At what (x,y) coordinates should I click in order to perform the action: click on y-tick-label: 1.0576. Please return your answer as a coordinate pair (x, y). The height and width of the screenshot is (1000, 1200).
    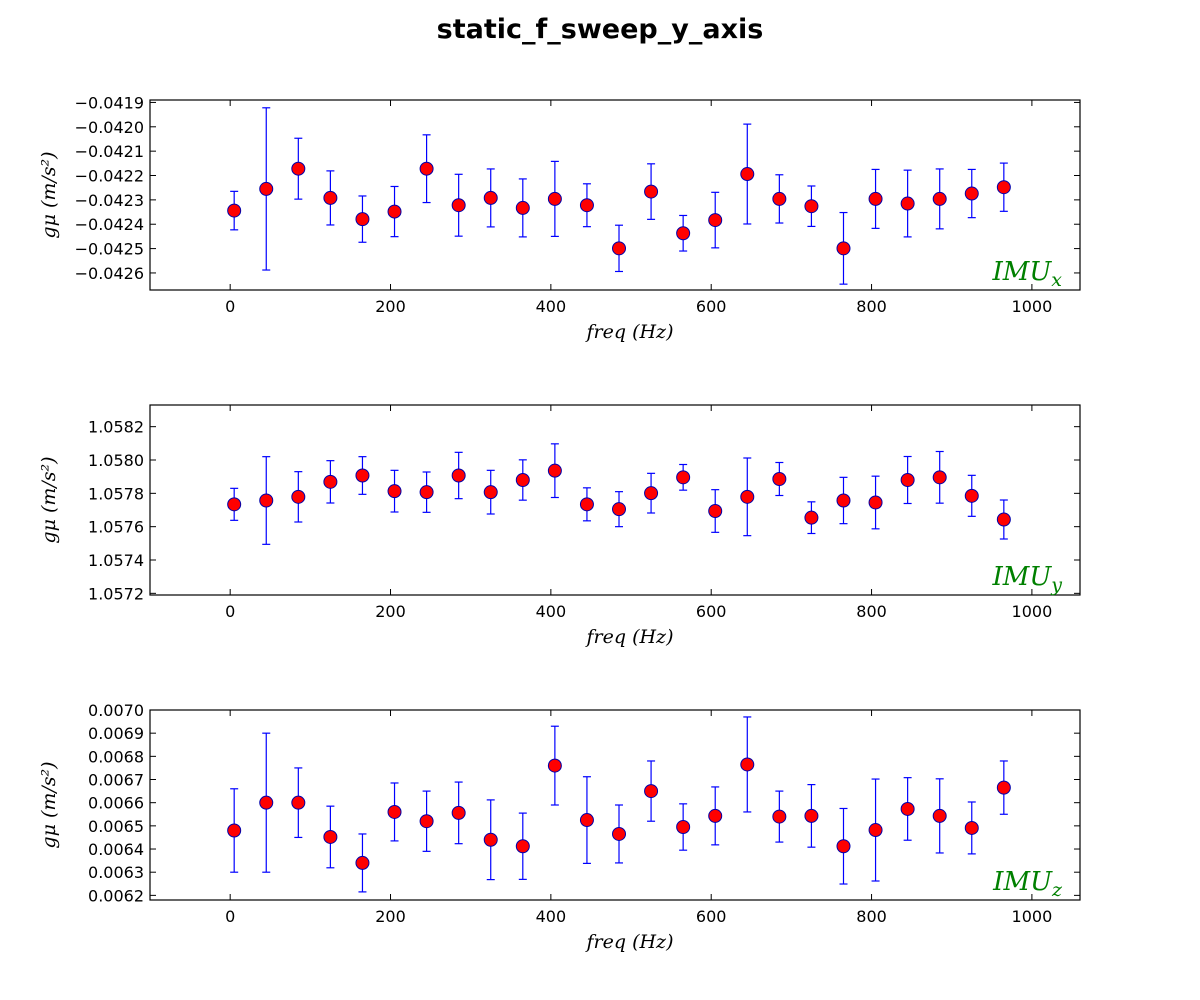
    Looking at the image, I should click on (116, 527).